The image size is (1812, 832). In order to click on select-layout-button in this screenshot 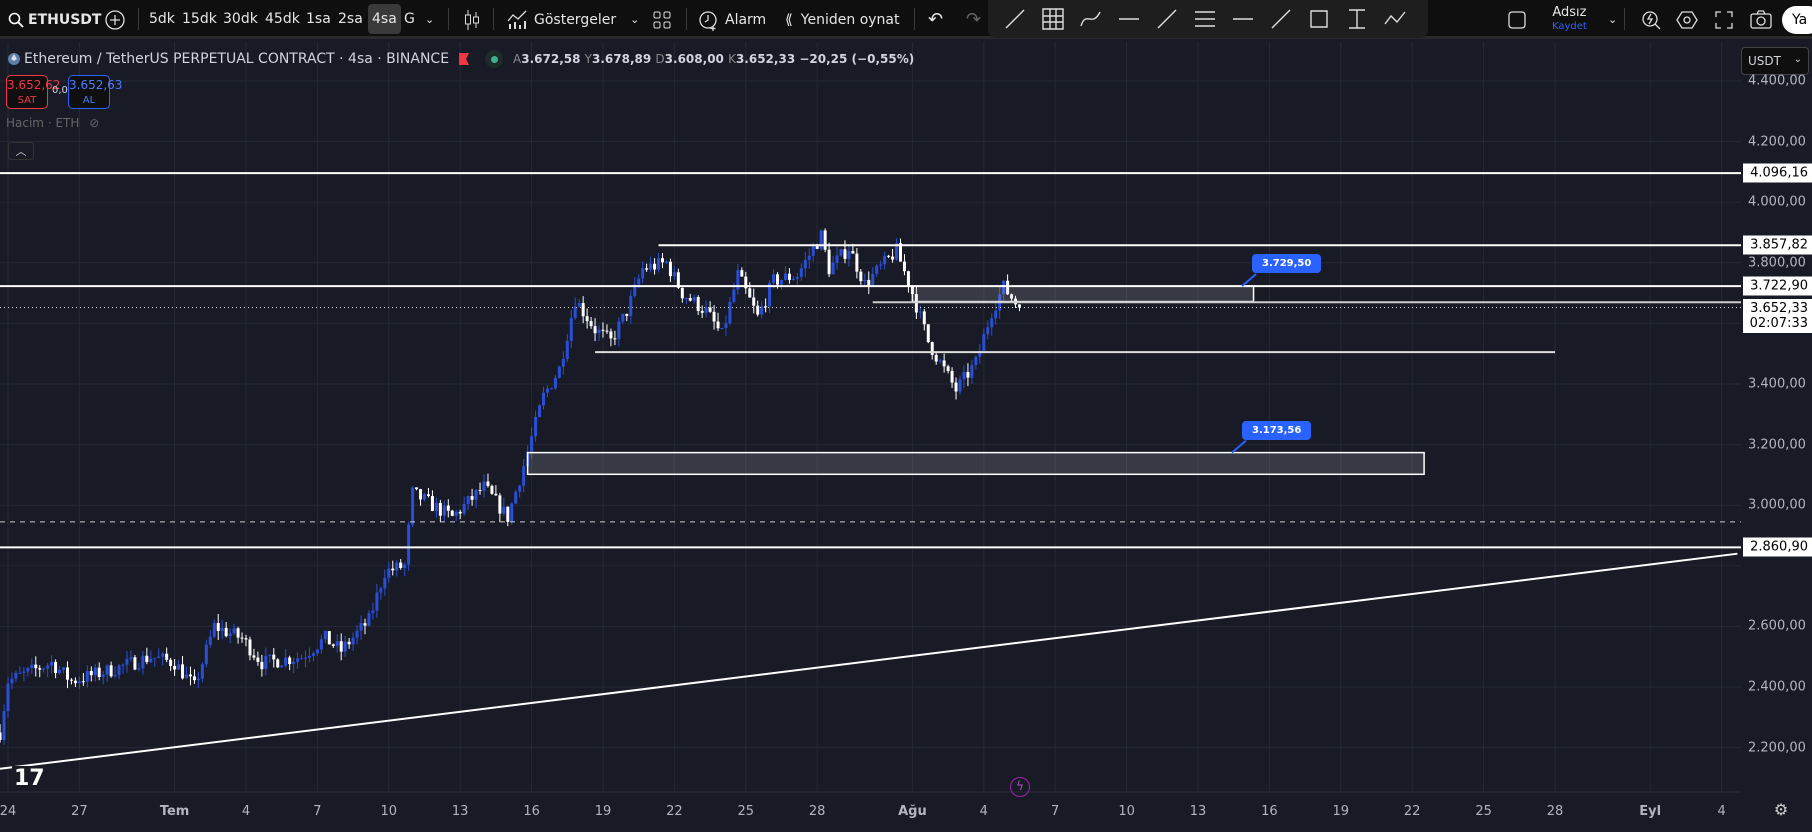, I will do `click(1517, 19)`.